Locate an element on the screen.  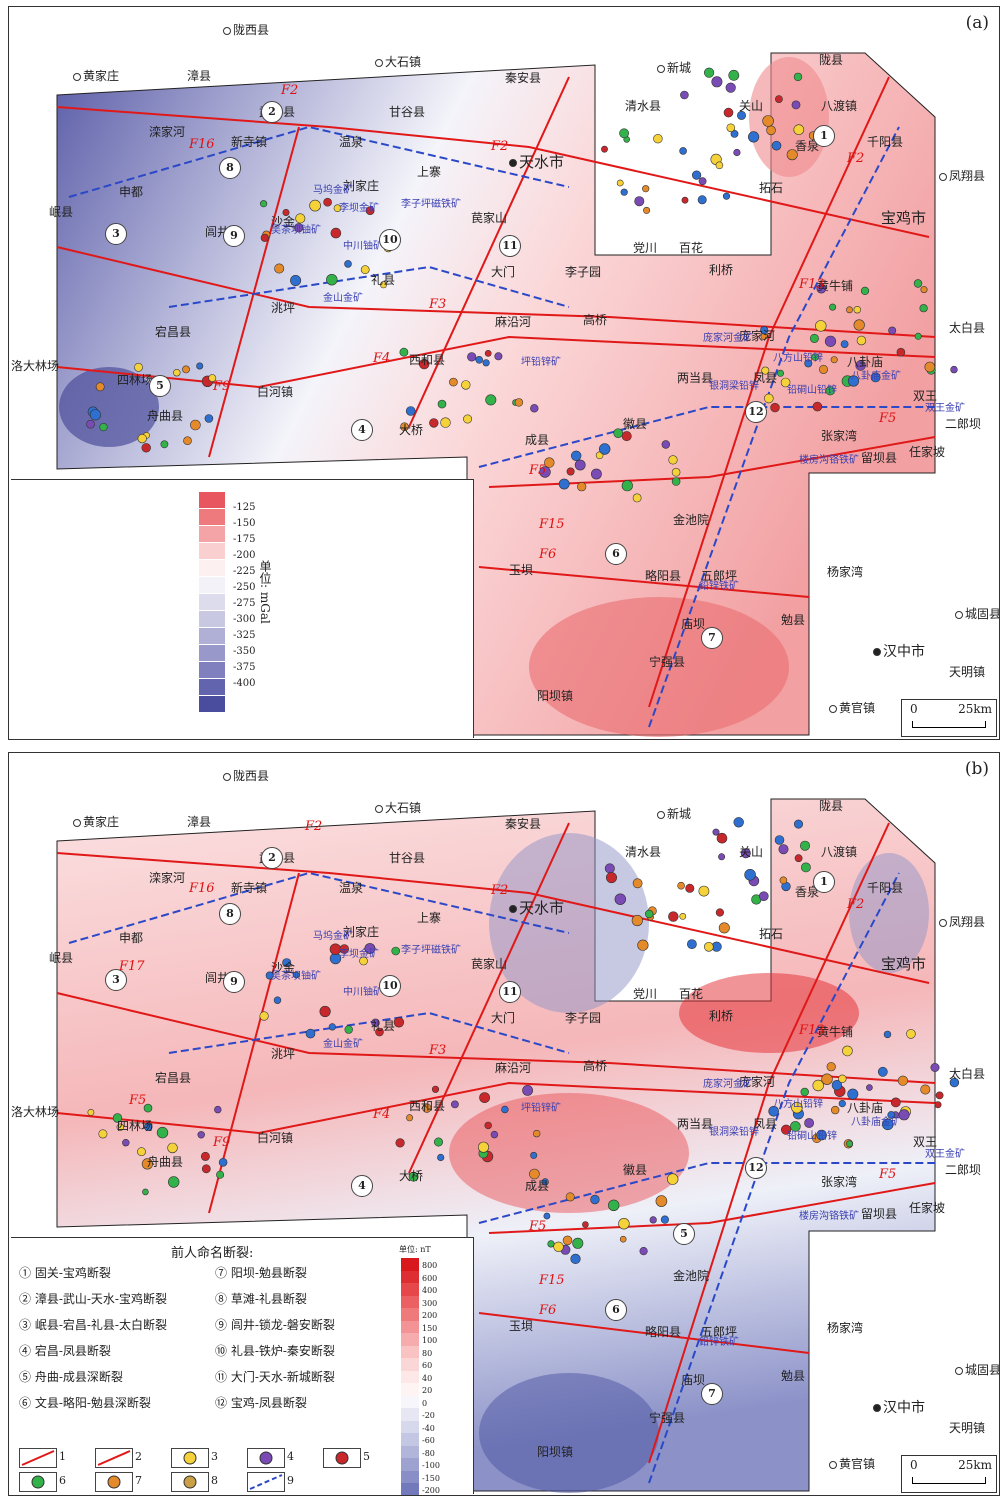
place-label: 庞家河 is located at coordinates (757, 1082).